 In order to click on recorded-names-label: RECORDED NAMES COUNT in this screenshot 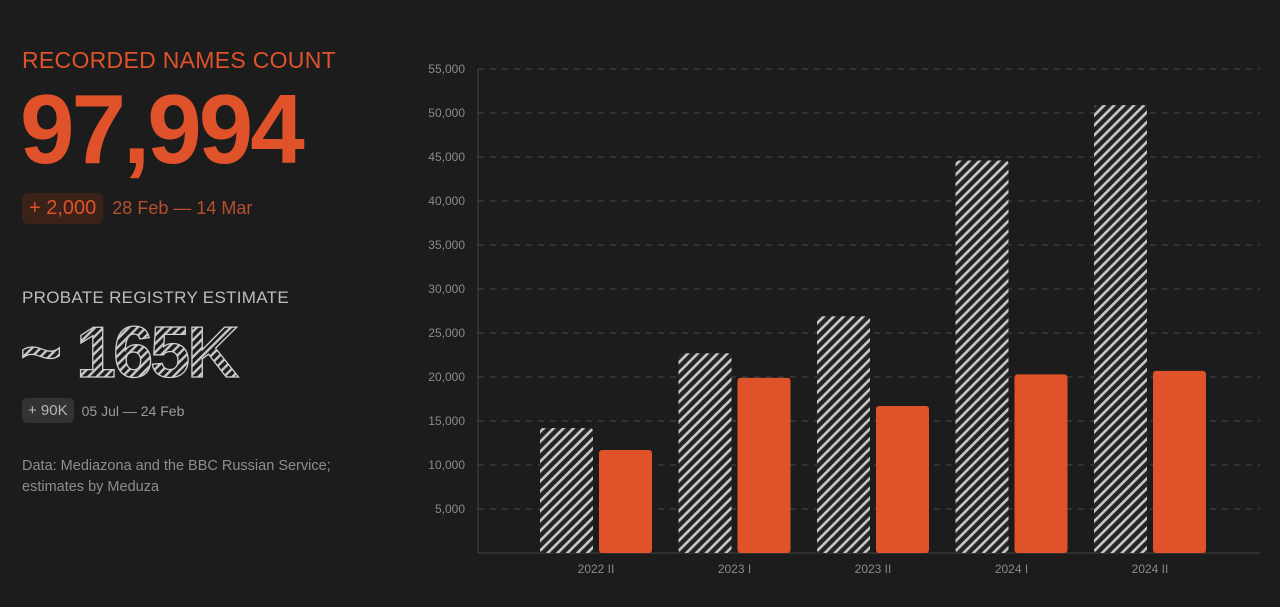, I will do `click(179, 60)`.